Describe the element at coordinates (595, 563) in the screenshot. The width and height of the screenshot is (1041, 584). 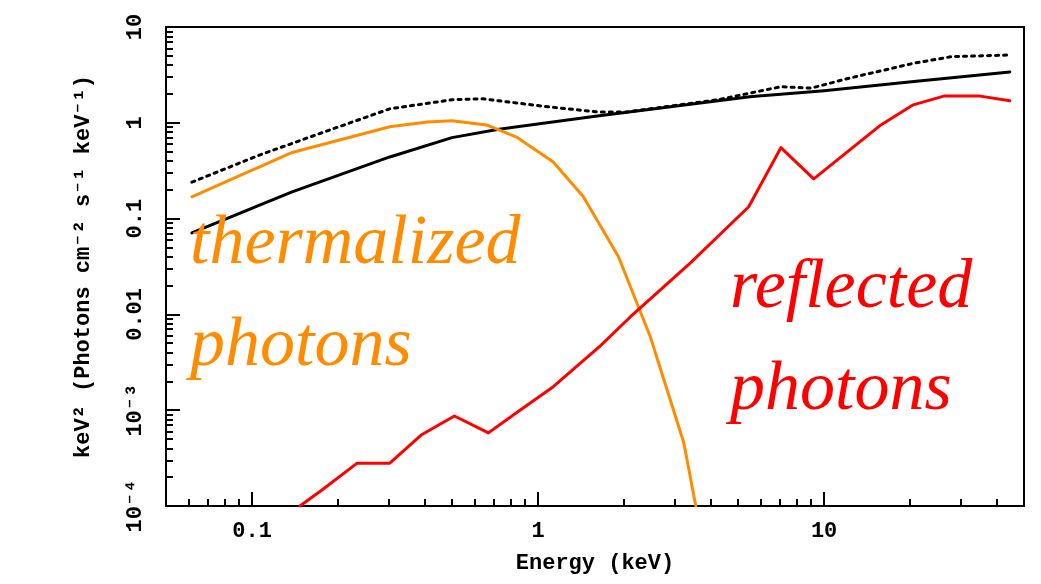
I see `x-axis-title: Energy (keV)` at that location.